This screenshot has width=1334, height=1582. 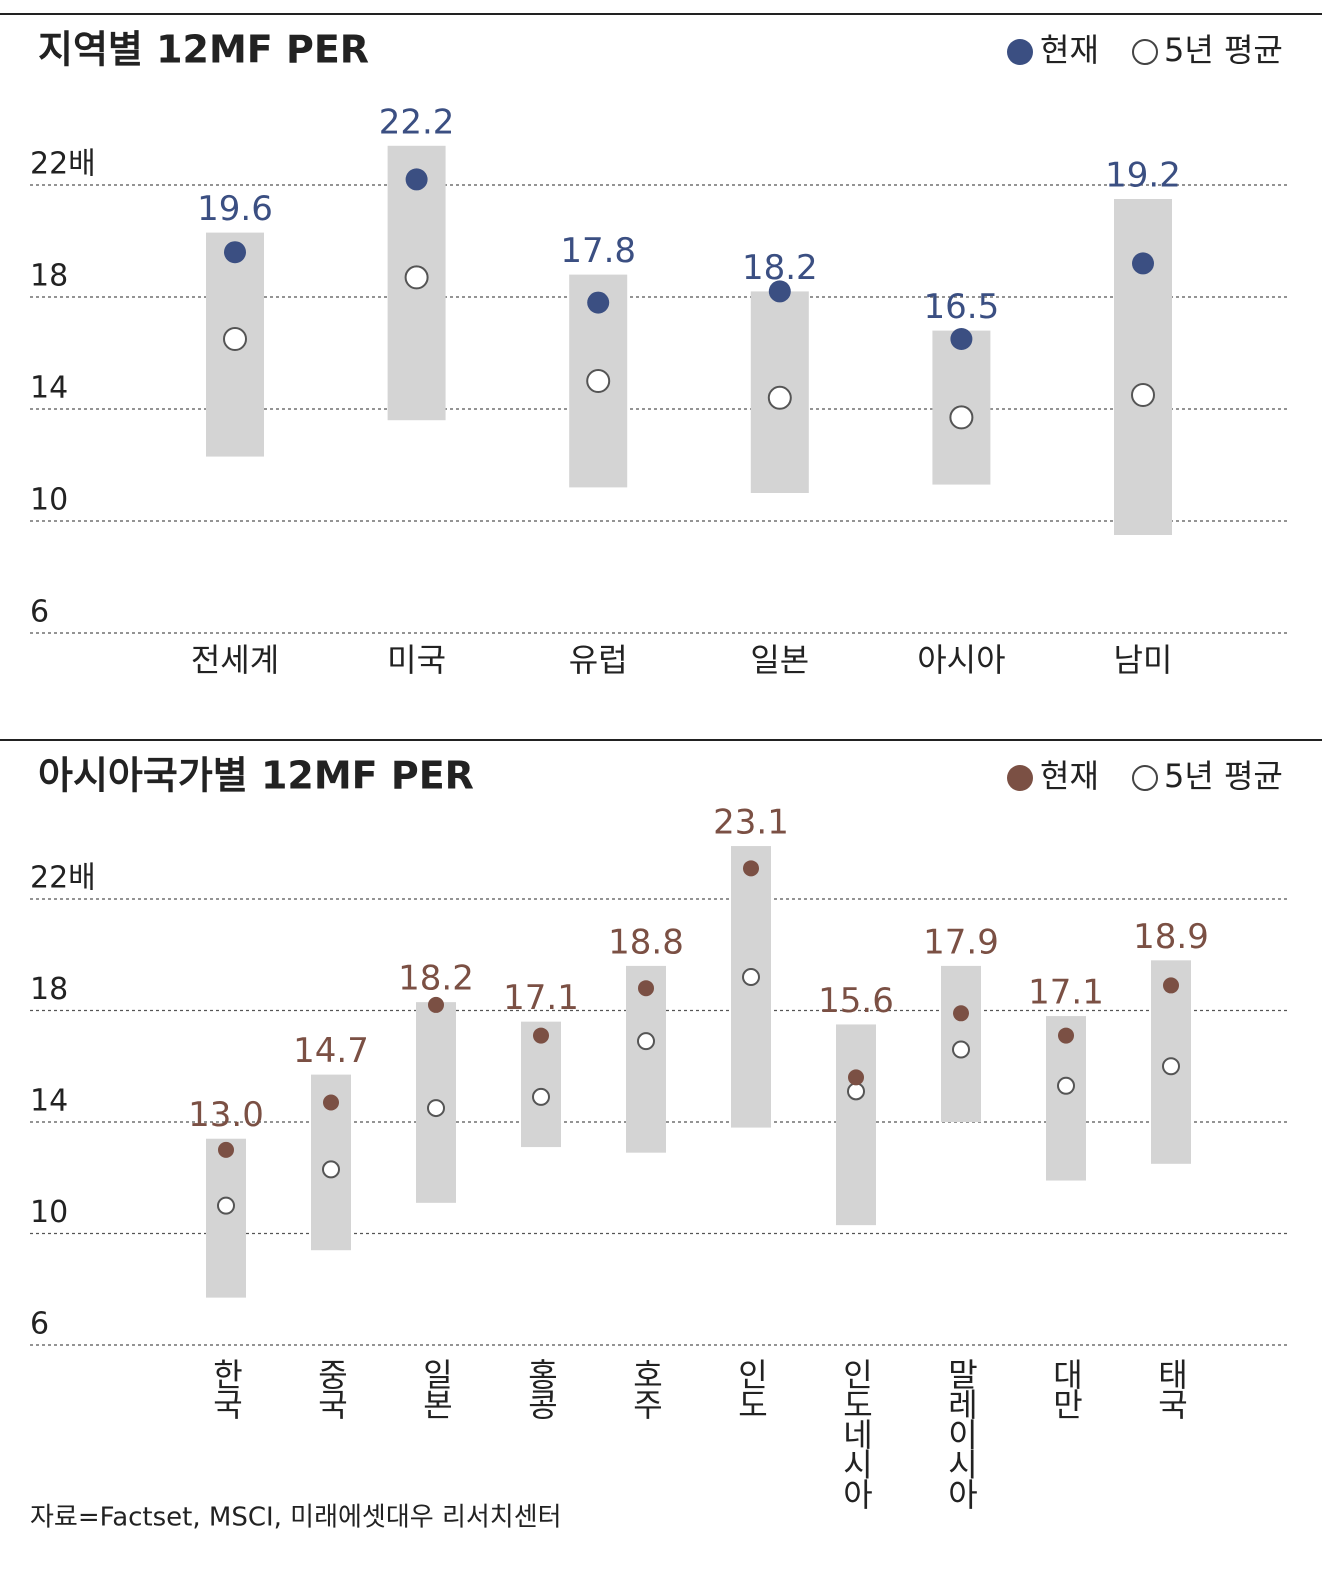 I want to click on chart-title: 지역별 12MF PER, so click(x=203, y=50).